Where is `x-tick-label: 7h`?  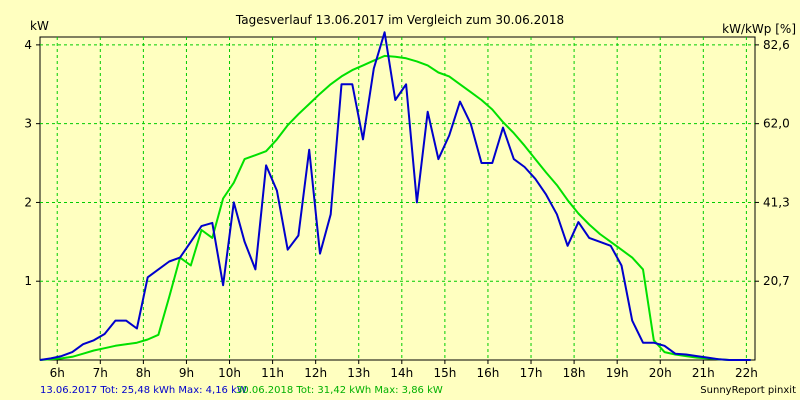
x-tick-label: 7h is located at coordinates (100, 373).